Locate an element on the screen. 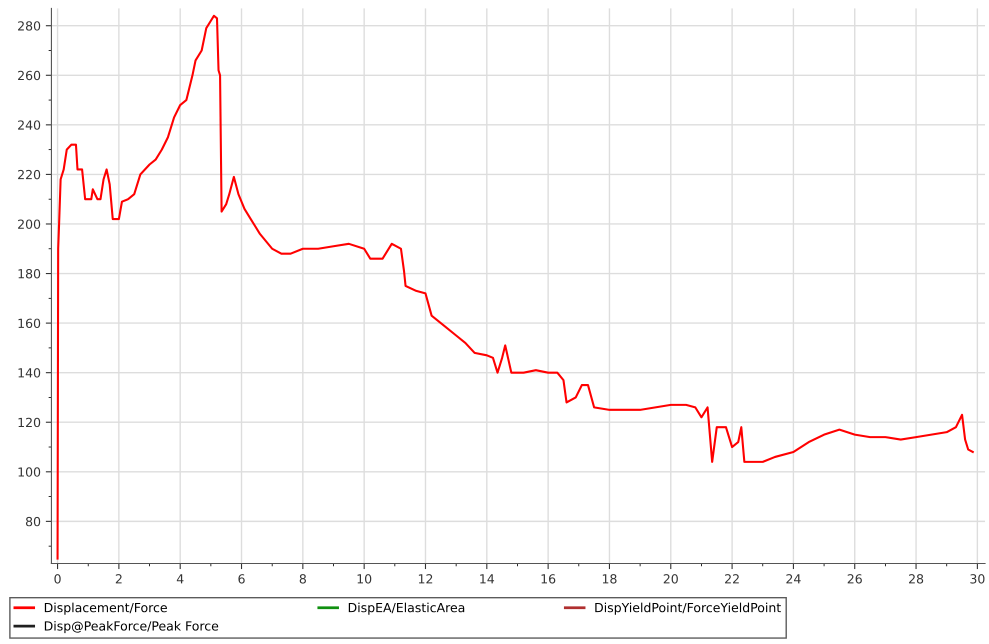 This screenshot has height=644, width=989. legend-label: Displacement/Force is located at coordinates (105, 608).